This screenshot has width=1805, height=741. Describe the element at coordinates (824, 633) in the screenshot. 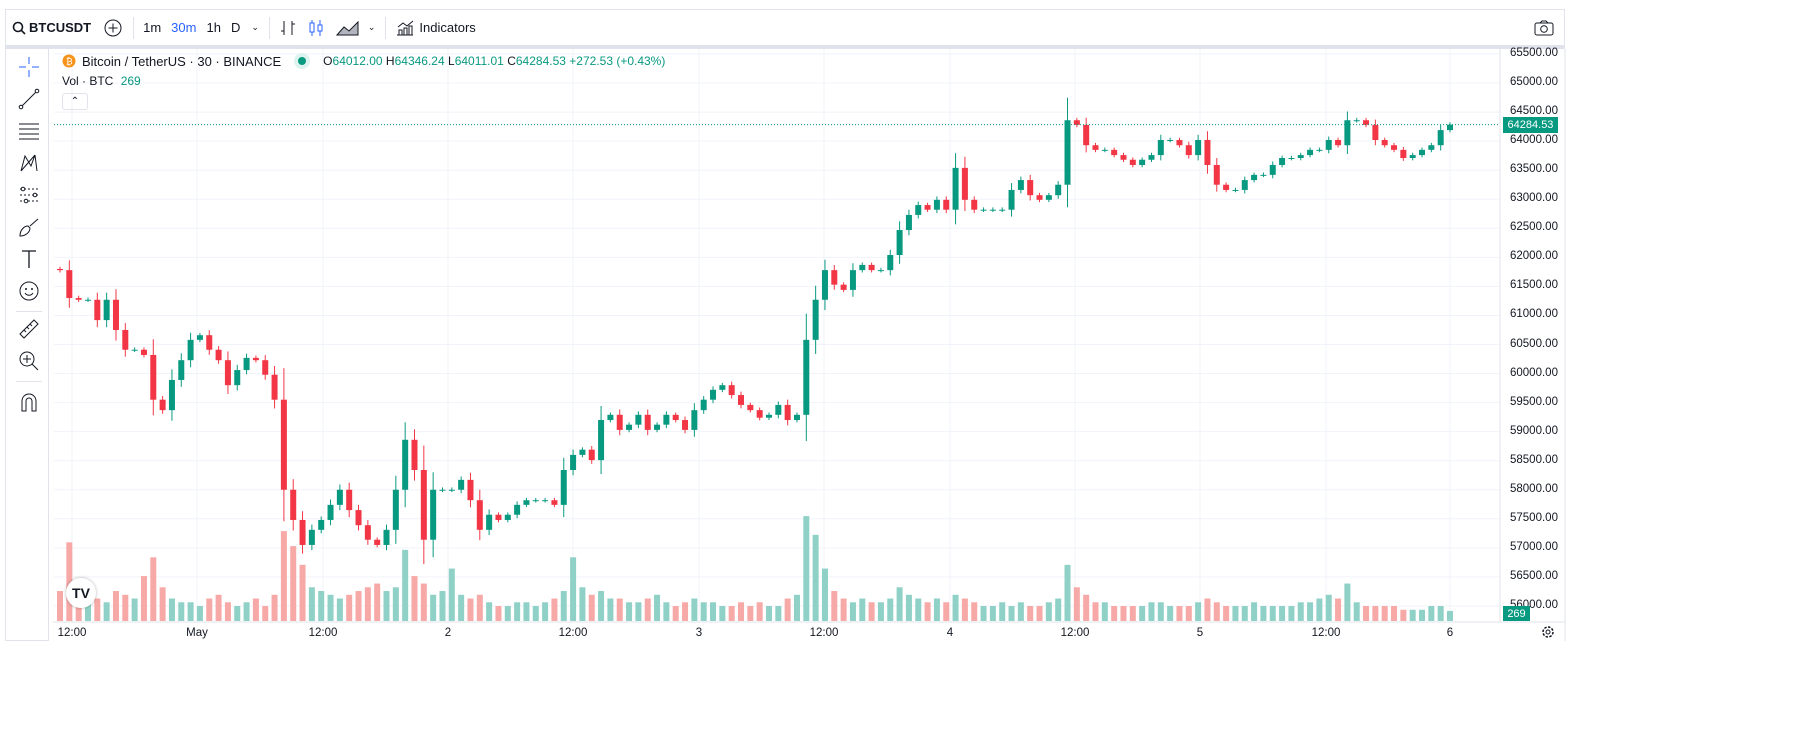

I see `time-tick: 12:00` at that location.